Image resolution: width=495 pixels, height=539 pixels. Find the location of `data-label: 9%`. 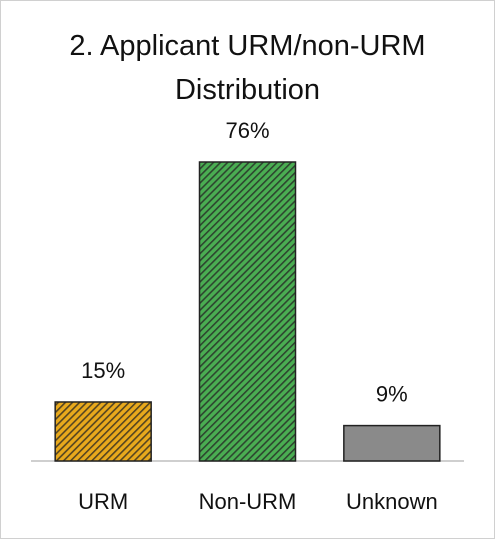

data-label: 9% is located at coordinates (392, 393).